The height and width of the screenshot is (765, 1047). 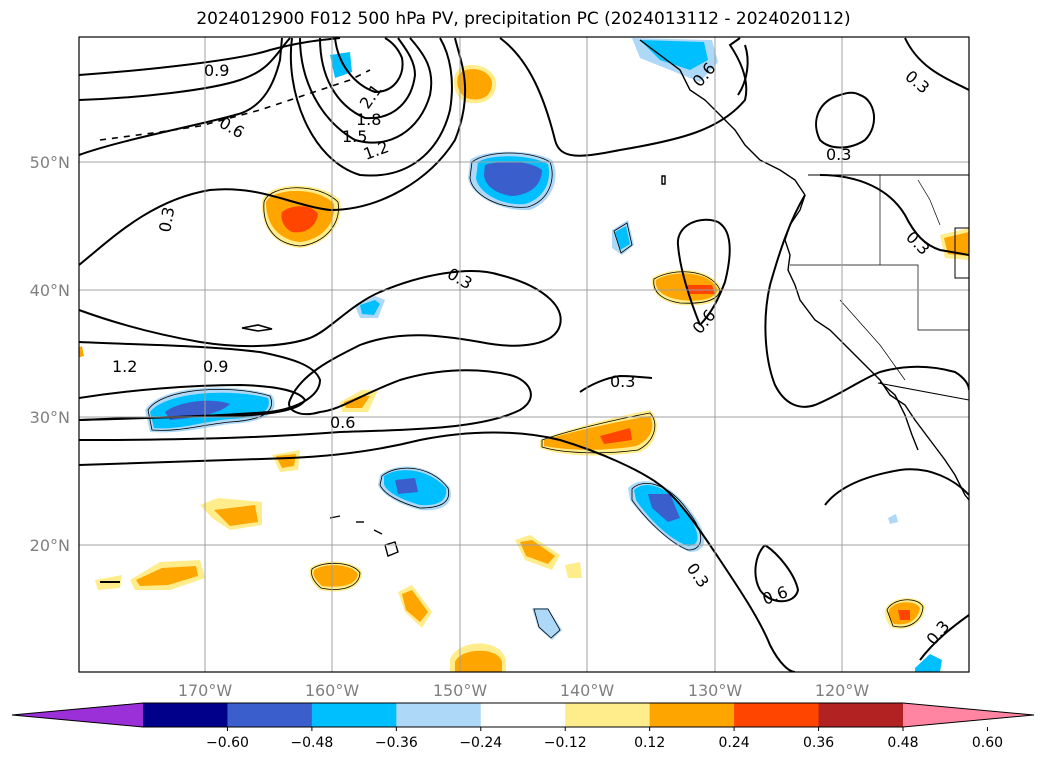 I want to click on lat-label: 20°N, so click(x=50, y=545).